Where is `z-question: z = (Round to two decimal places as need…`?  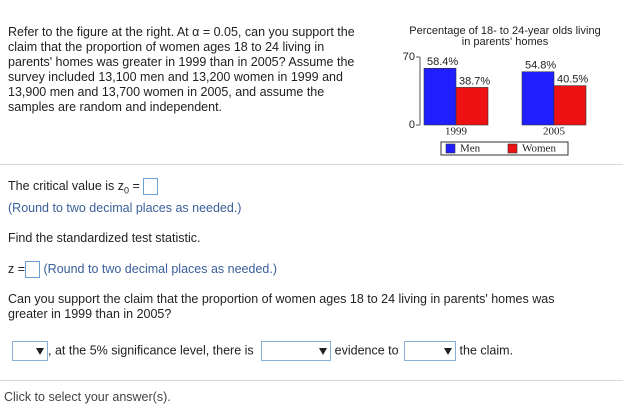
z-question: z = (Round to two decimal places as need… is located at coordinates (142, 269).